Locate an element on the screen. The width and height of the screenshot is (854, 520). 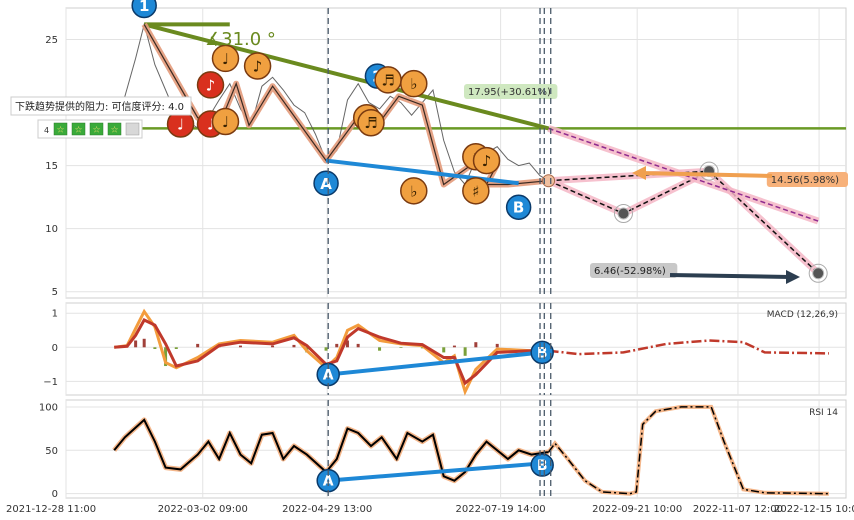
xtick-label: 2022-09-21 10:00 is located at coordinates (637, 509).